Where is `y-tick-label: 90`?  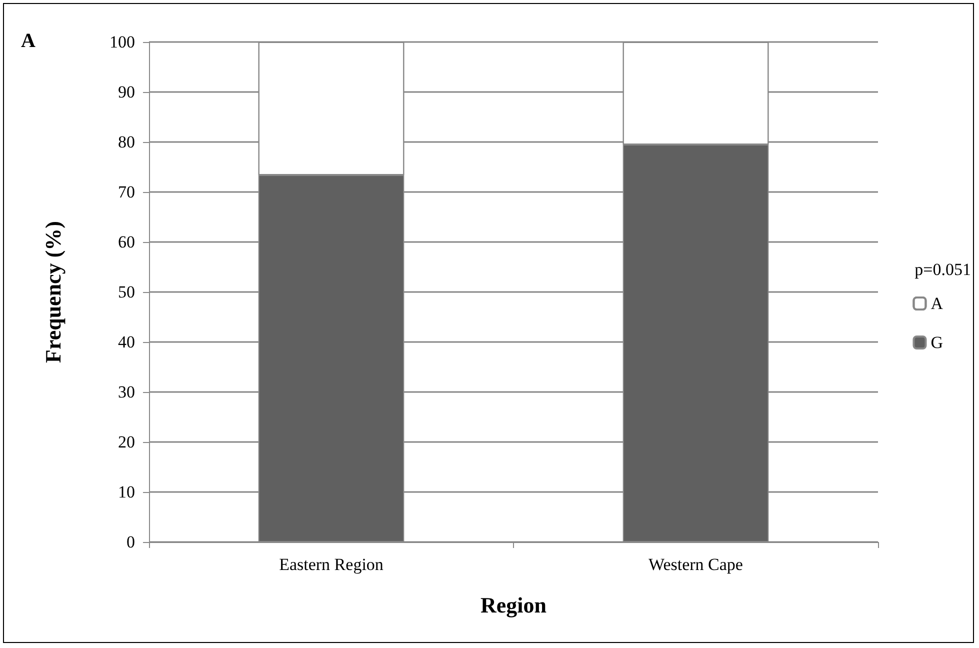 y-tick-label: 90 is located at coordinates (126, 92).